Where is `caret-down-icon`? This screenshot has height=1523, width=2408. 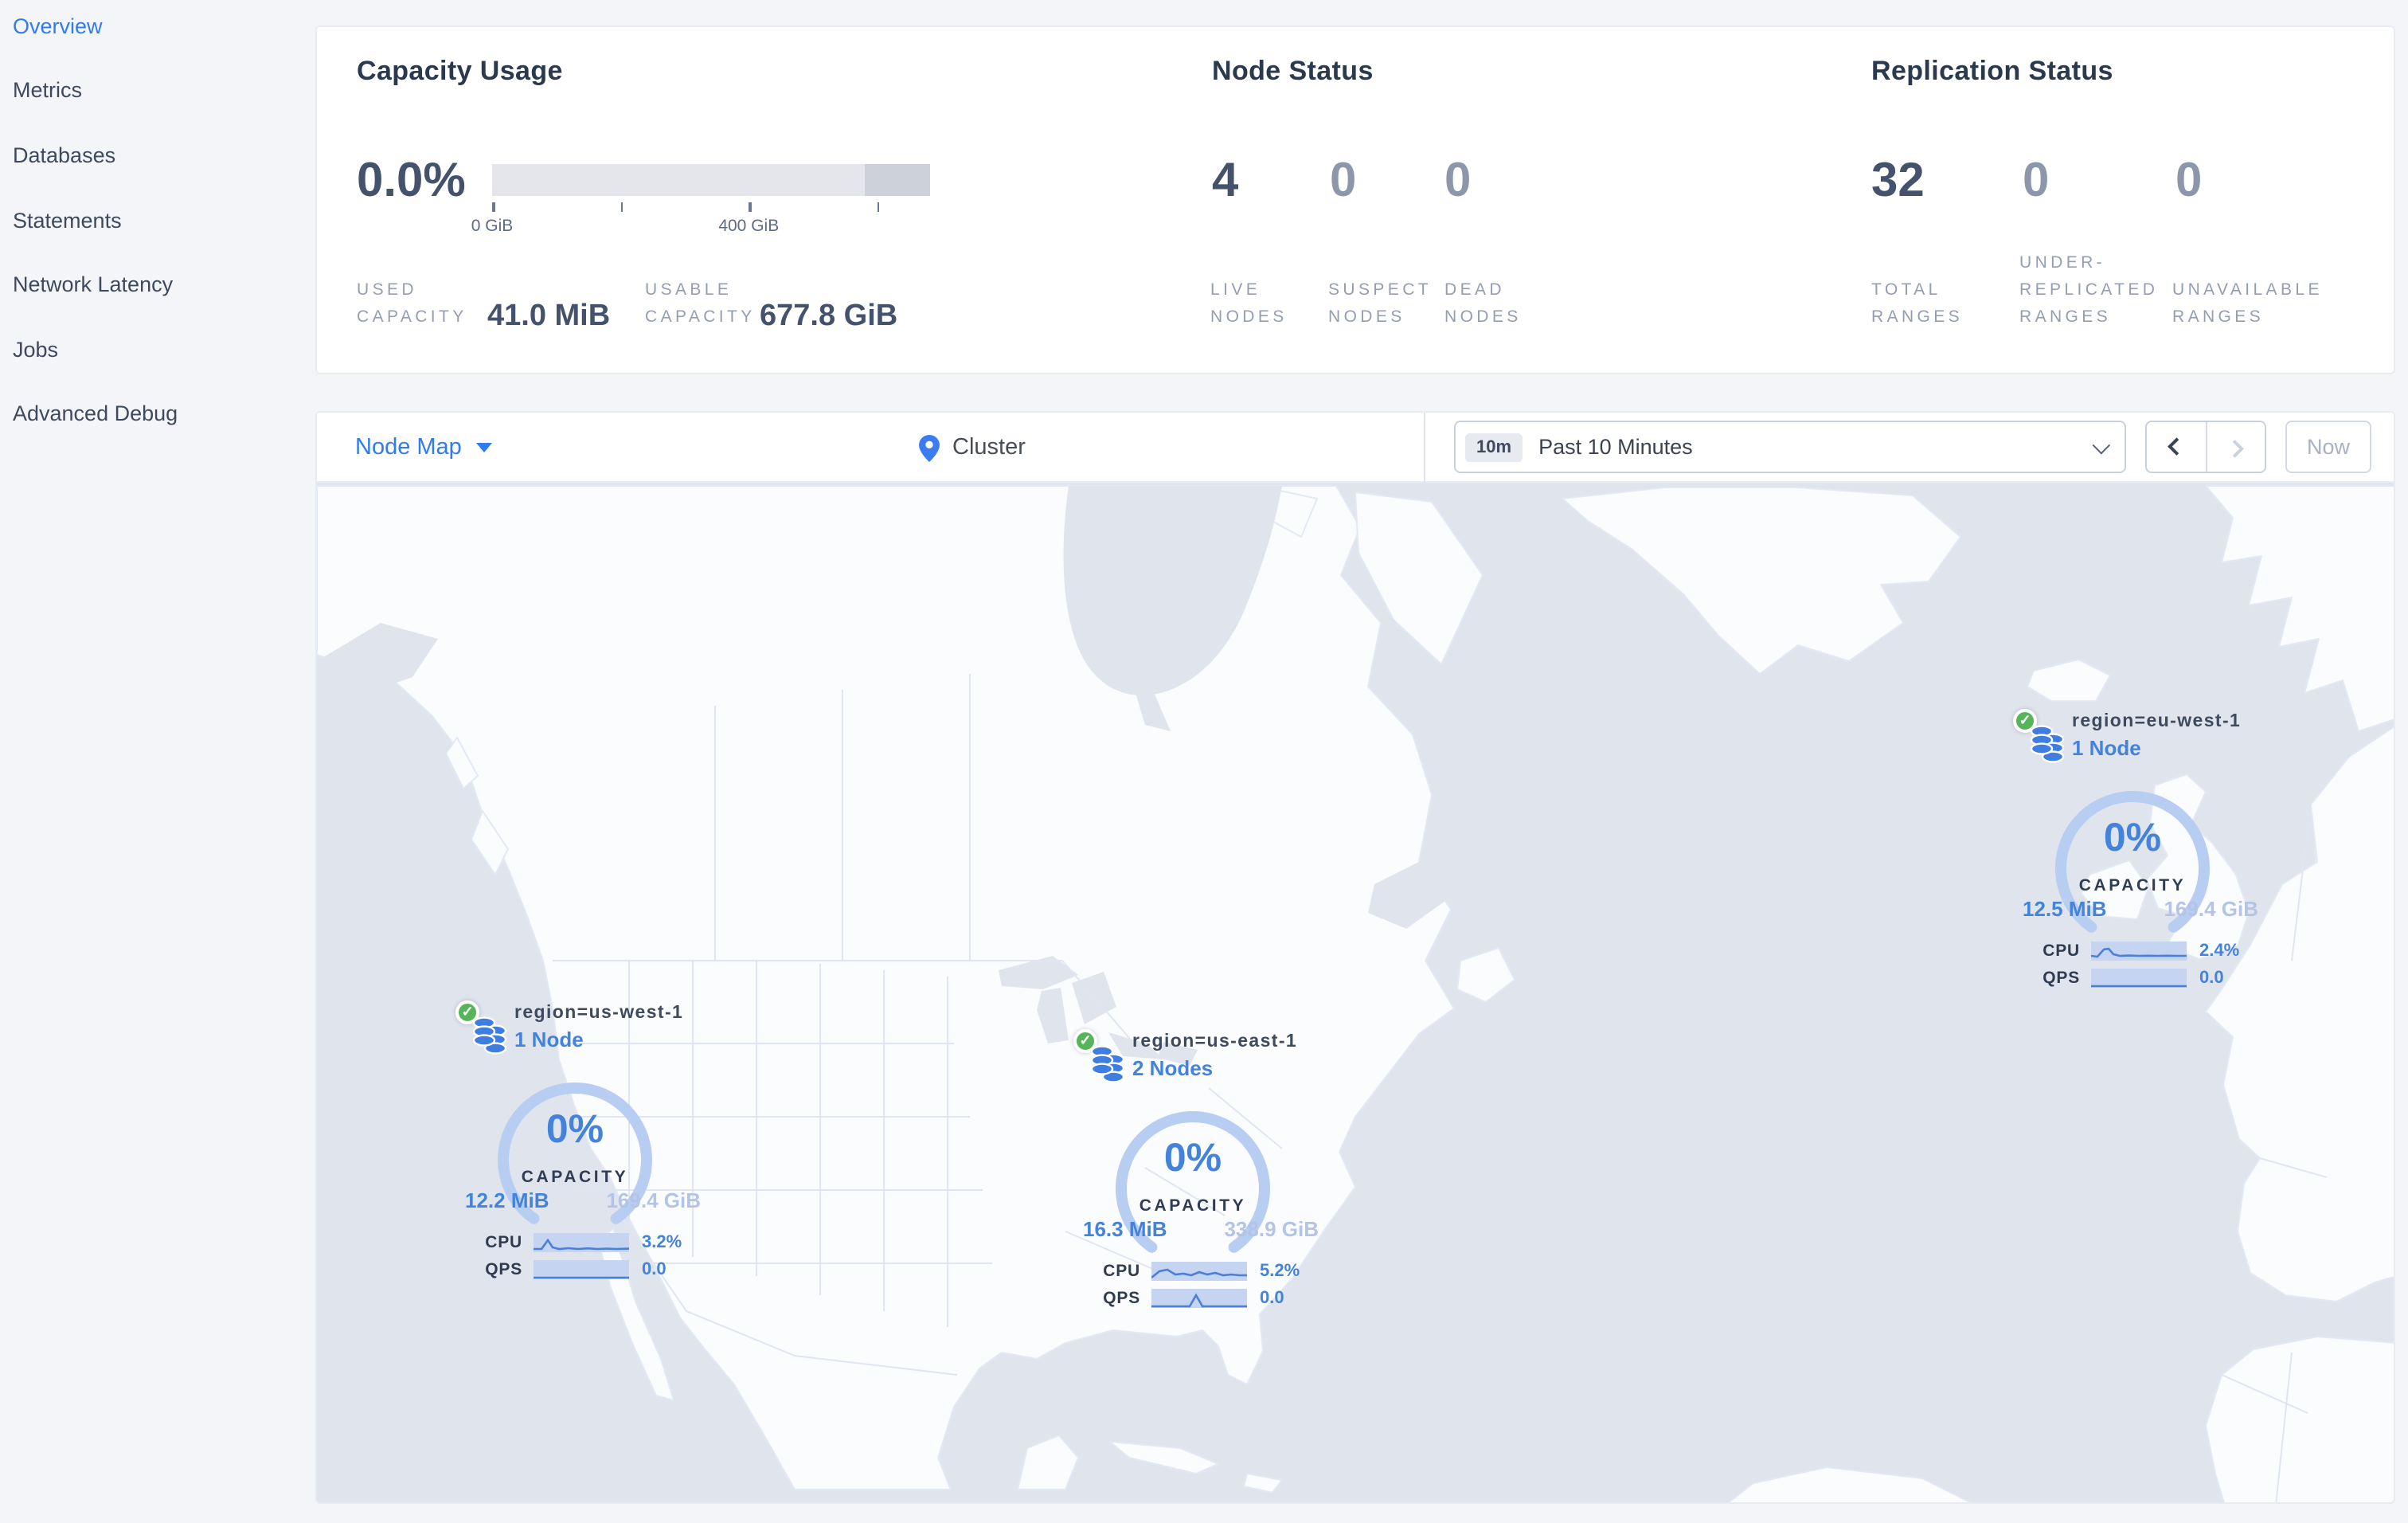
caret-down-icon is located at coordinates (483, 447).